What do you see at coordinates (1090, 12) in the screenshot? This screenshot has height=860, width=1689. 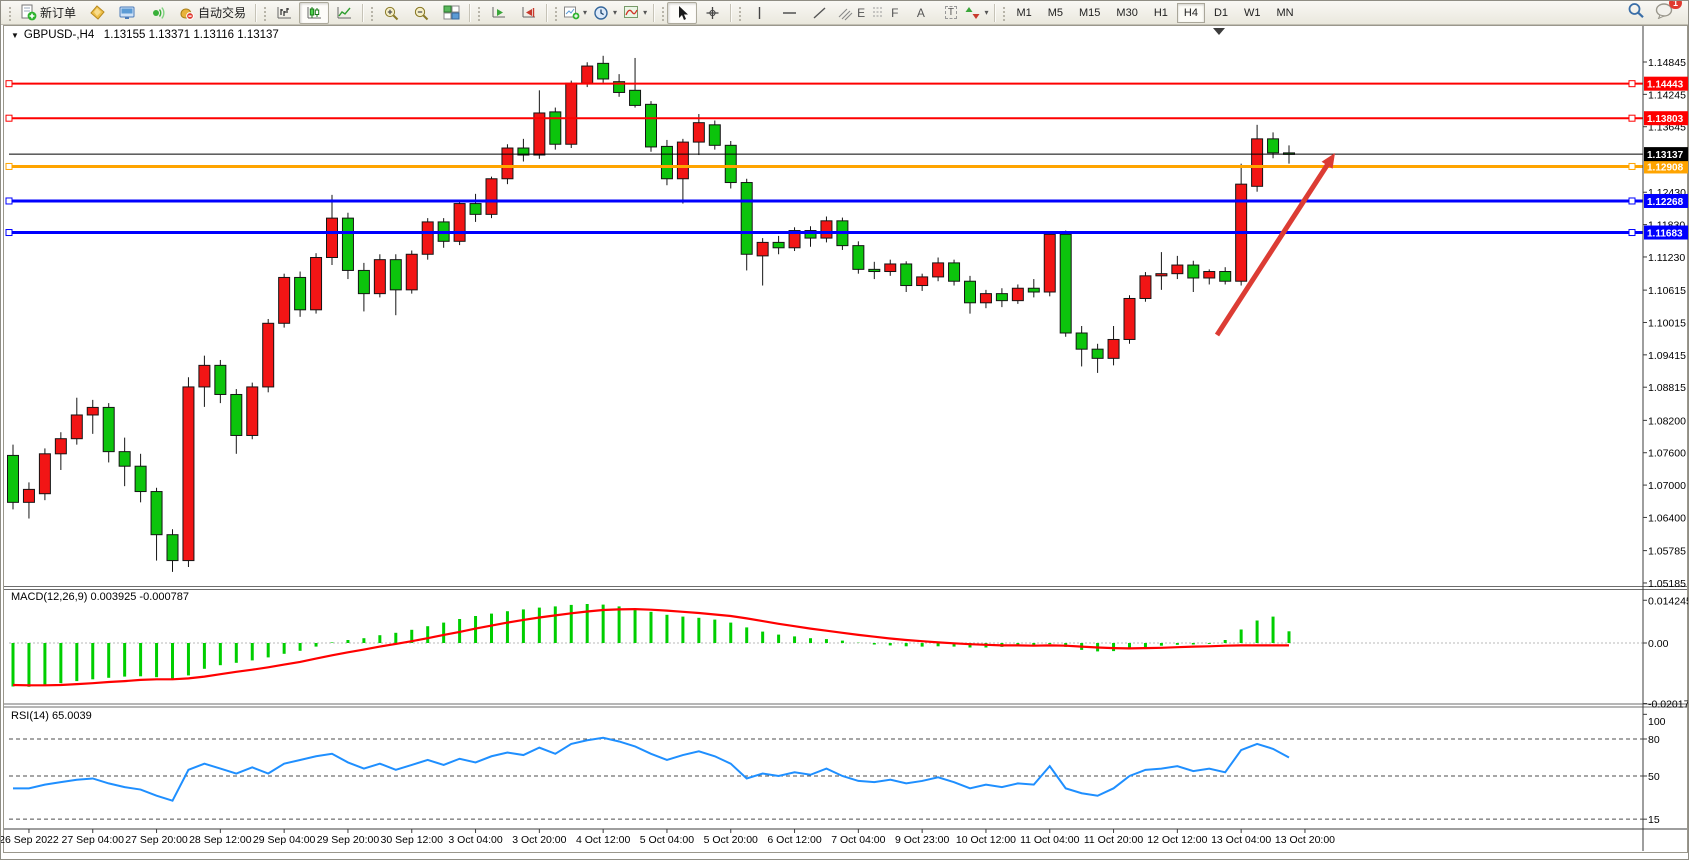 I see `timeframe-m15-button: M15` at bounding box center [1090, 12].